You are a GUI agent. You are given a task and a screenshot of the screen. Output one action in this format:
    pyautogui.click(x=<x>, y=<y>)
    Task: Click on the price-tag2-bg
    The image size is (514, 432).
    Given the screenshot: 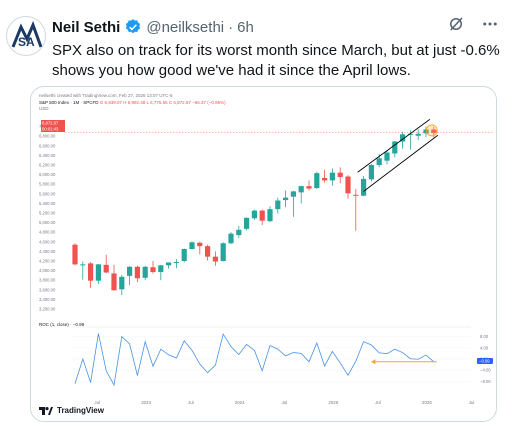 What is the action you would take?
    pyautogui.click(x=53, y=129)
    